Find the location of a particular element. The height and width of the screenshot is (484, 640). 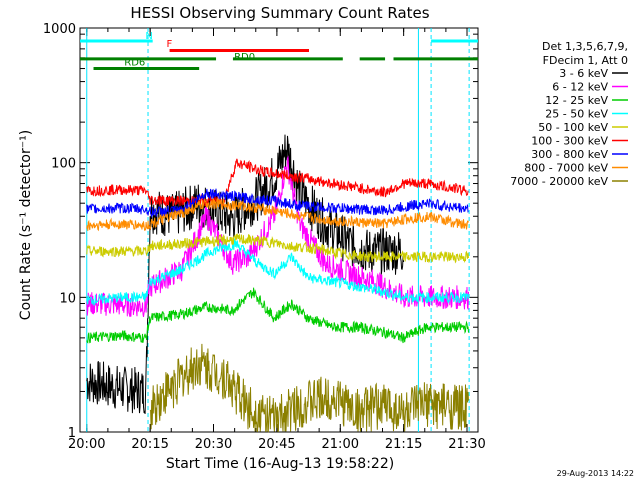

legend-label: 7000 - 20000 keV is located at coordinates (559, 181).